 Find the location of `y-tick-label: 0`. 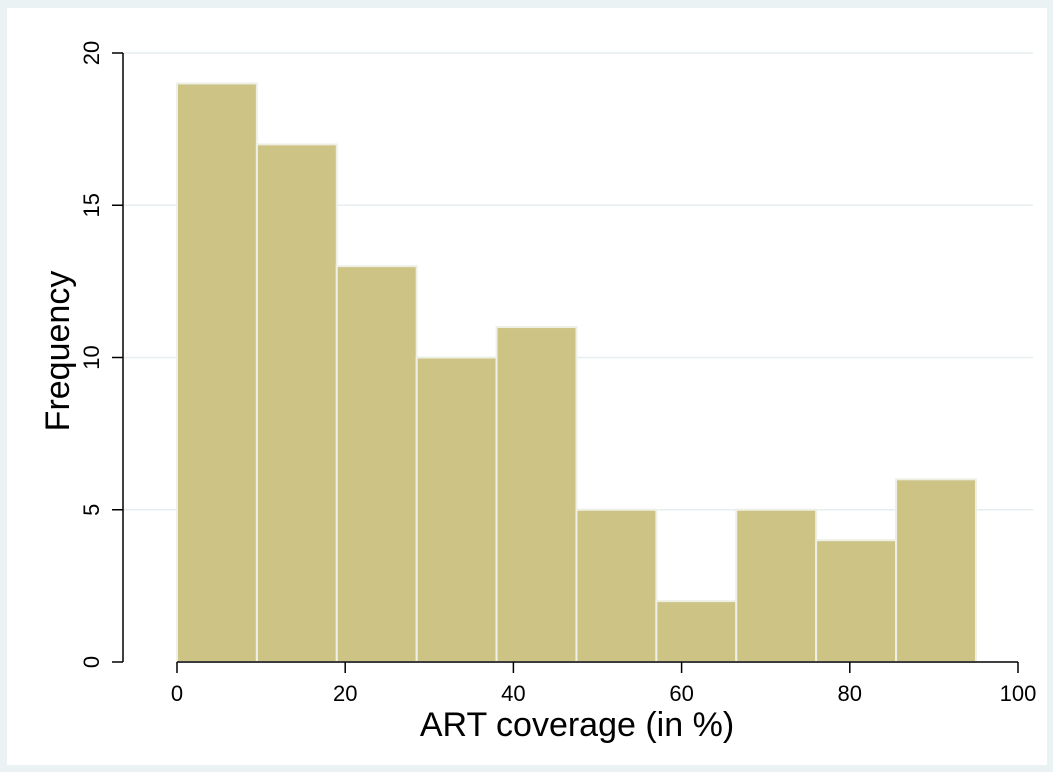

y-tick-label: 0 is located at coordinates (91, 662).